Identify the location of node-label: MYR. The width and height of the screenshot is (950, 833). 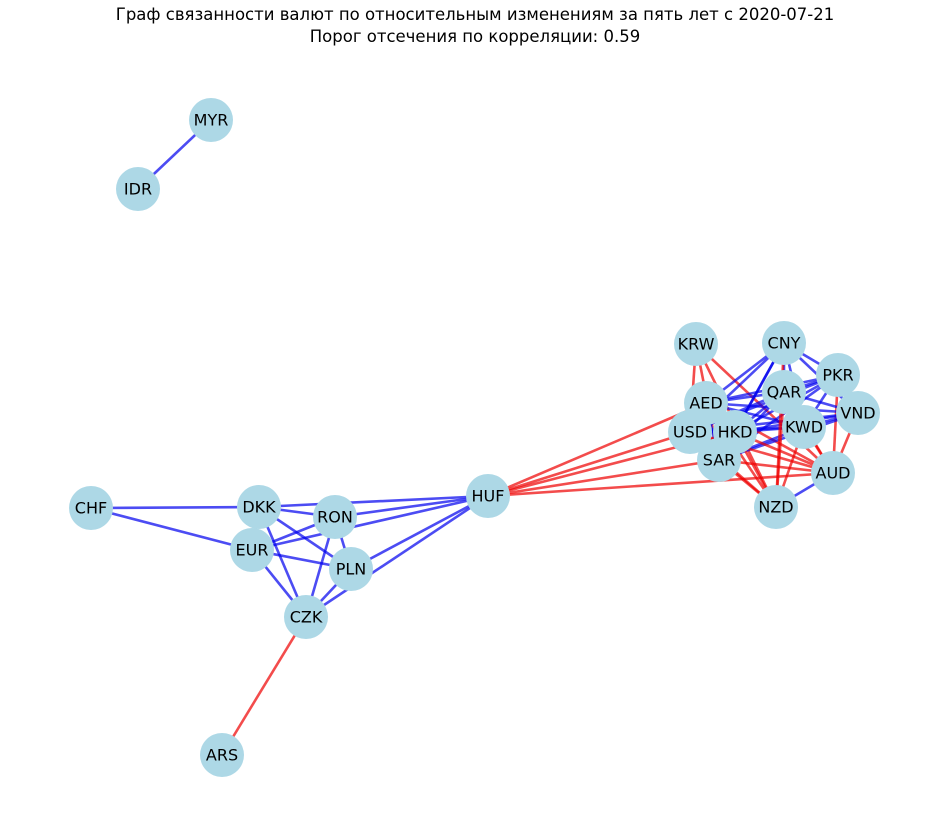
(211, 120).